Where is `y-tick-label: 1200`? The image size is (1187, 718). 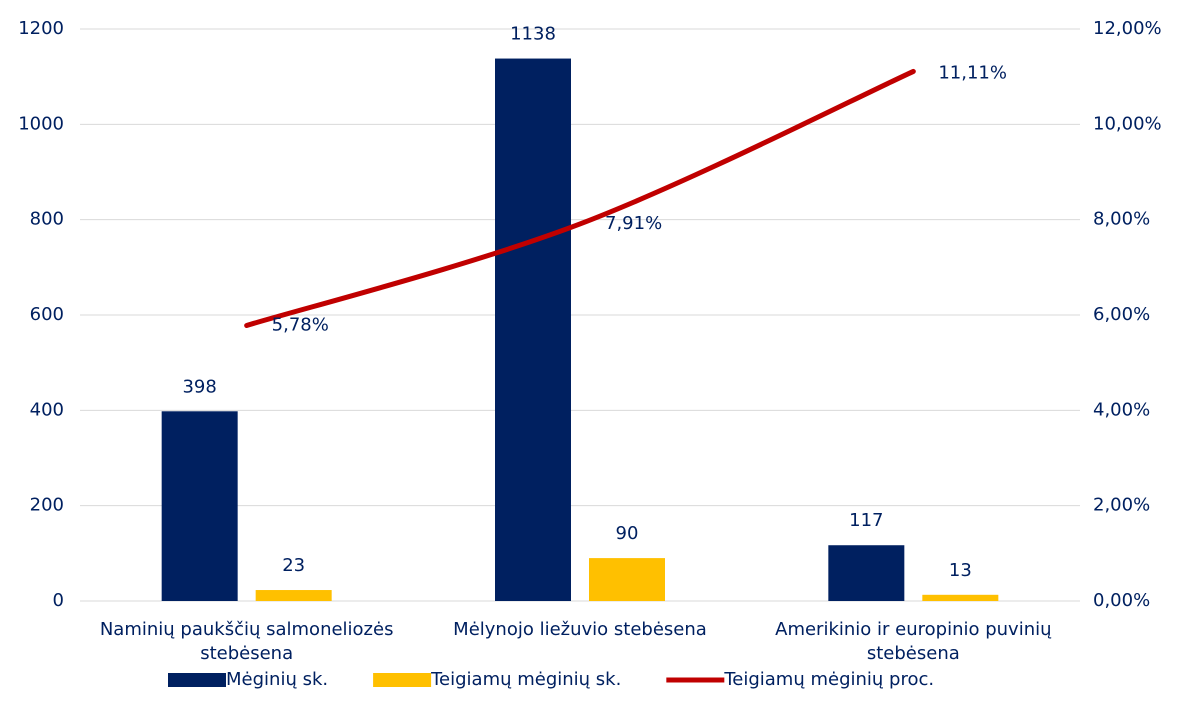 y-tick-label: 1200 is located at coordinates (41, 28).